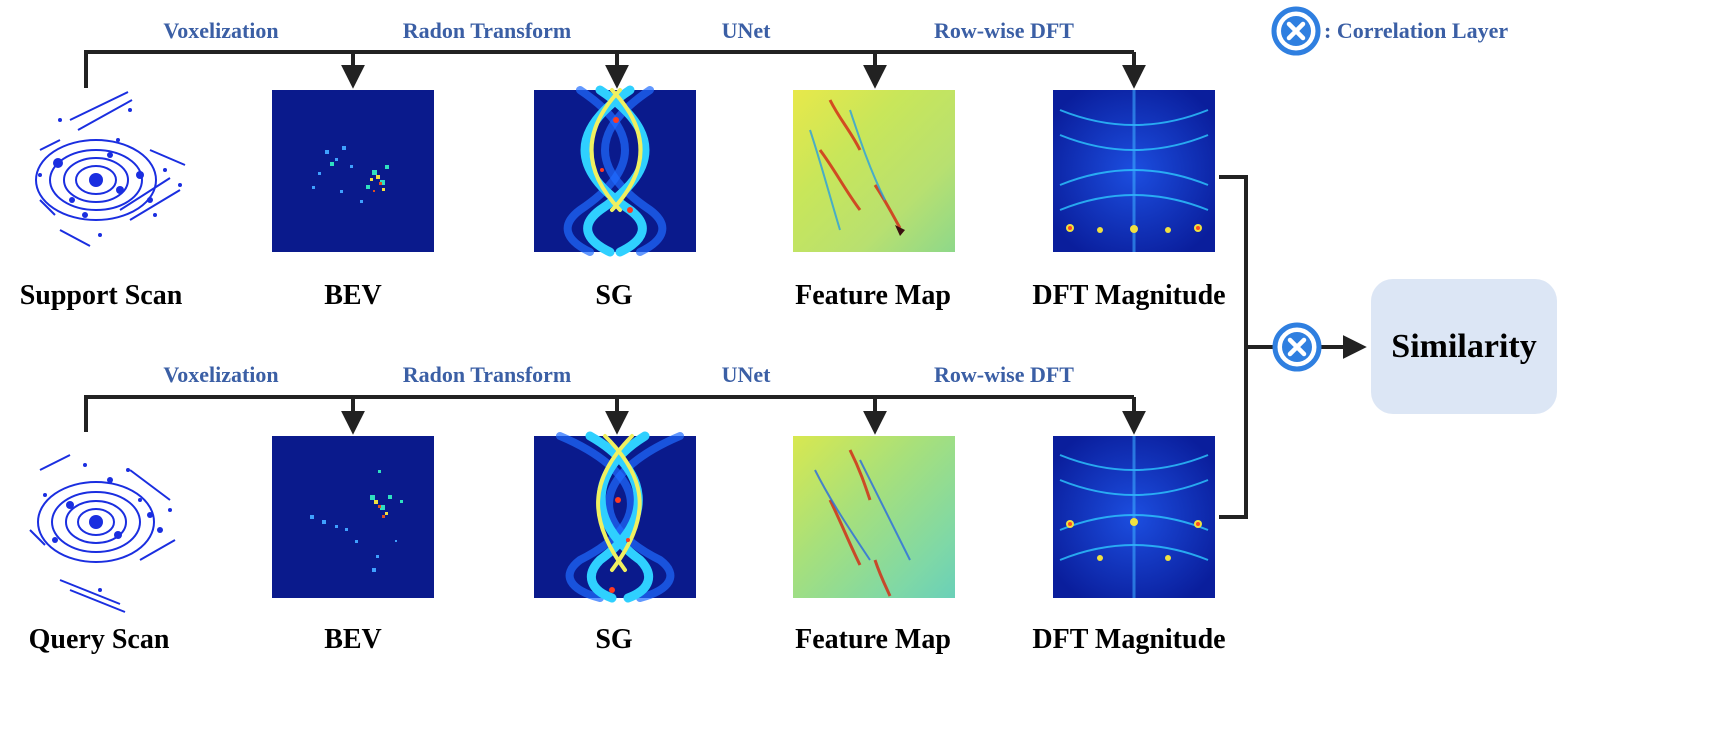 This screenshot has height=732, width=1715. I want to click on top-feature-map-image, so click(874, 171).